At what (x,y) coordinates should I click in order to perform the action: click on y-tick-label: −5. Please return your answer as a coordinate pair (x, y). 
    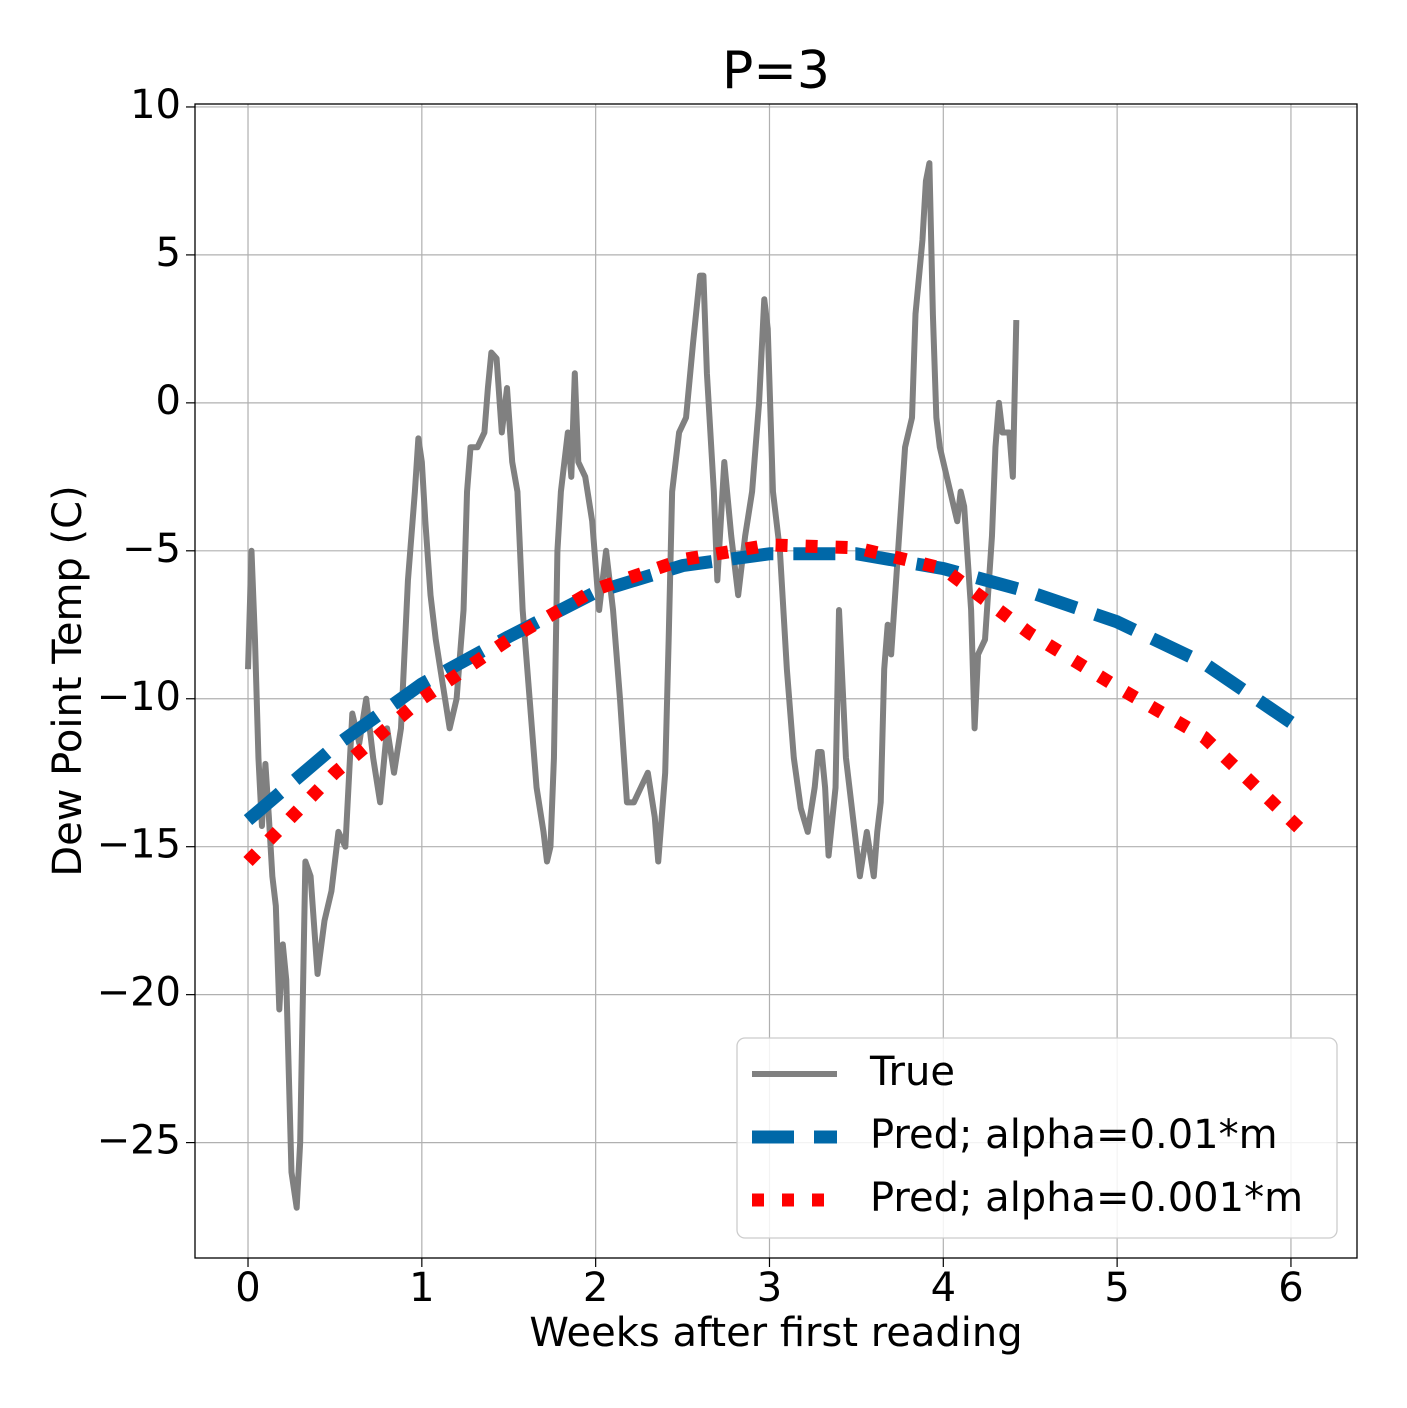
    Looking at the image, I should click on (151, 549).